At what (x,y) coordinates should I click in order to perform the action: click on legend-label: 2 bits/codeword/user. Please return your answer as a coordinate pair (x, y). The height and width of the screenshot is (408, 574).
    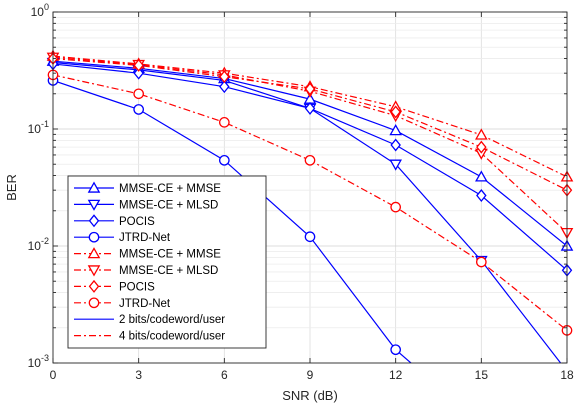
    Looking at the image, I should click on (172, 320).